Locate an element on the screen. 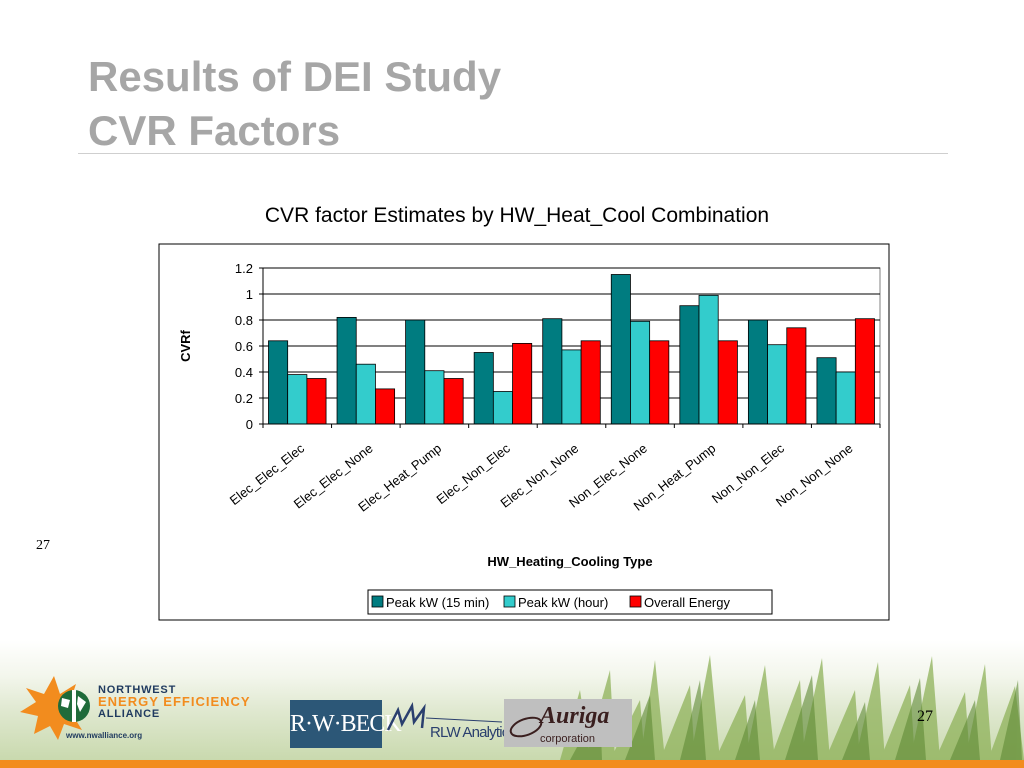  y-tick-label: 0 is located at coordinates (249, 424).